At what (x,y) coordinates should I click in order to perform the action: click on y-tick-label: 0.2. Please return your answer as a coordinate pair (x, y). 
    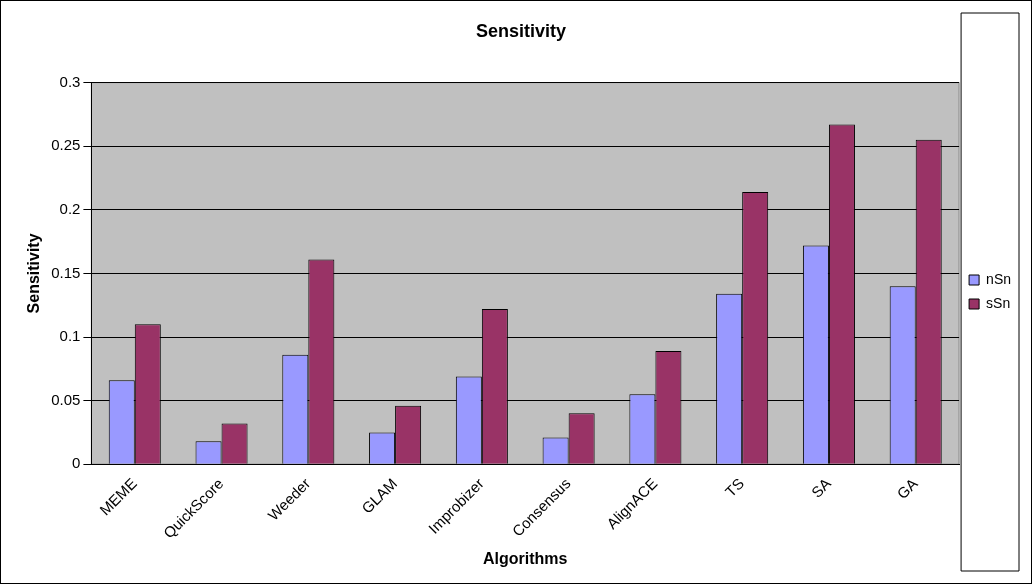
    Looking at the image, I should click on (70, 208).